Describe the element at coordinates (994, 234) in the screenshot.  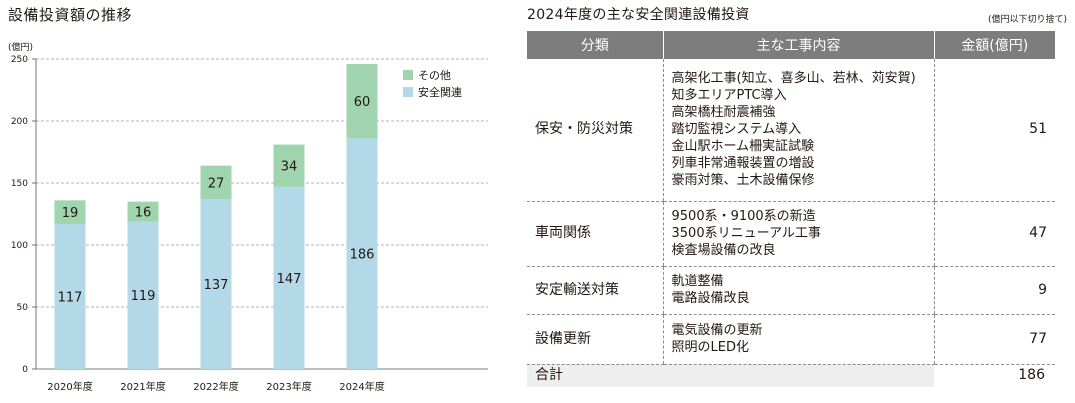
I see `row-amount: 47` at that location.